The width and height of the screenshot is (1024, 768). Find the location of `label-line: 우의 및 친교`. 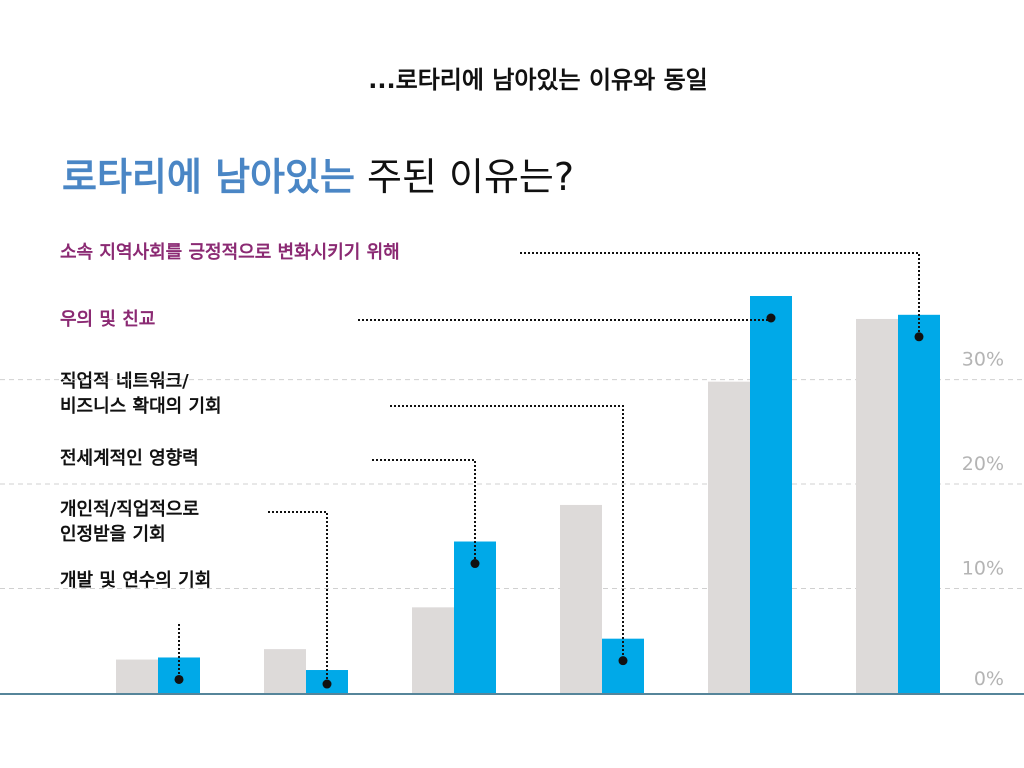

label-line: 우의 및 친교 is located at coordinates (108, 319).